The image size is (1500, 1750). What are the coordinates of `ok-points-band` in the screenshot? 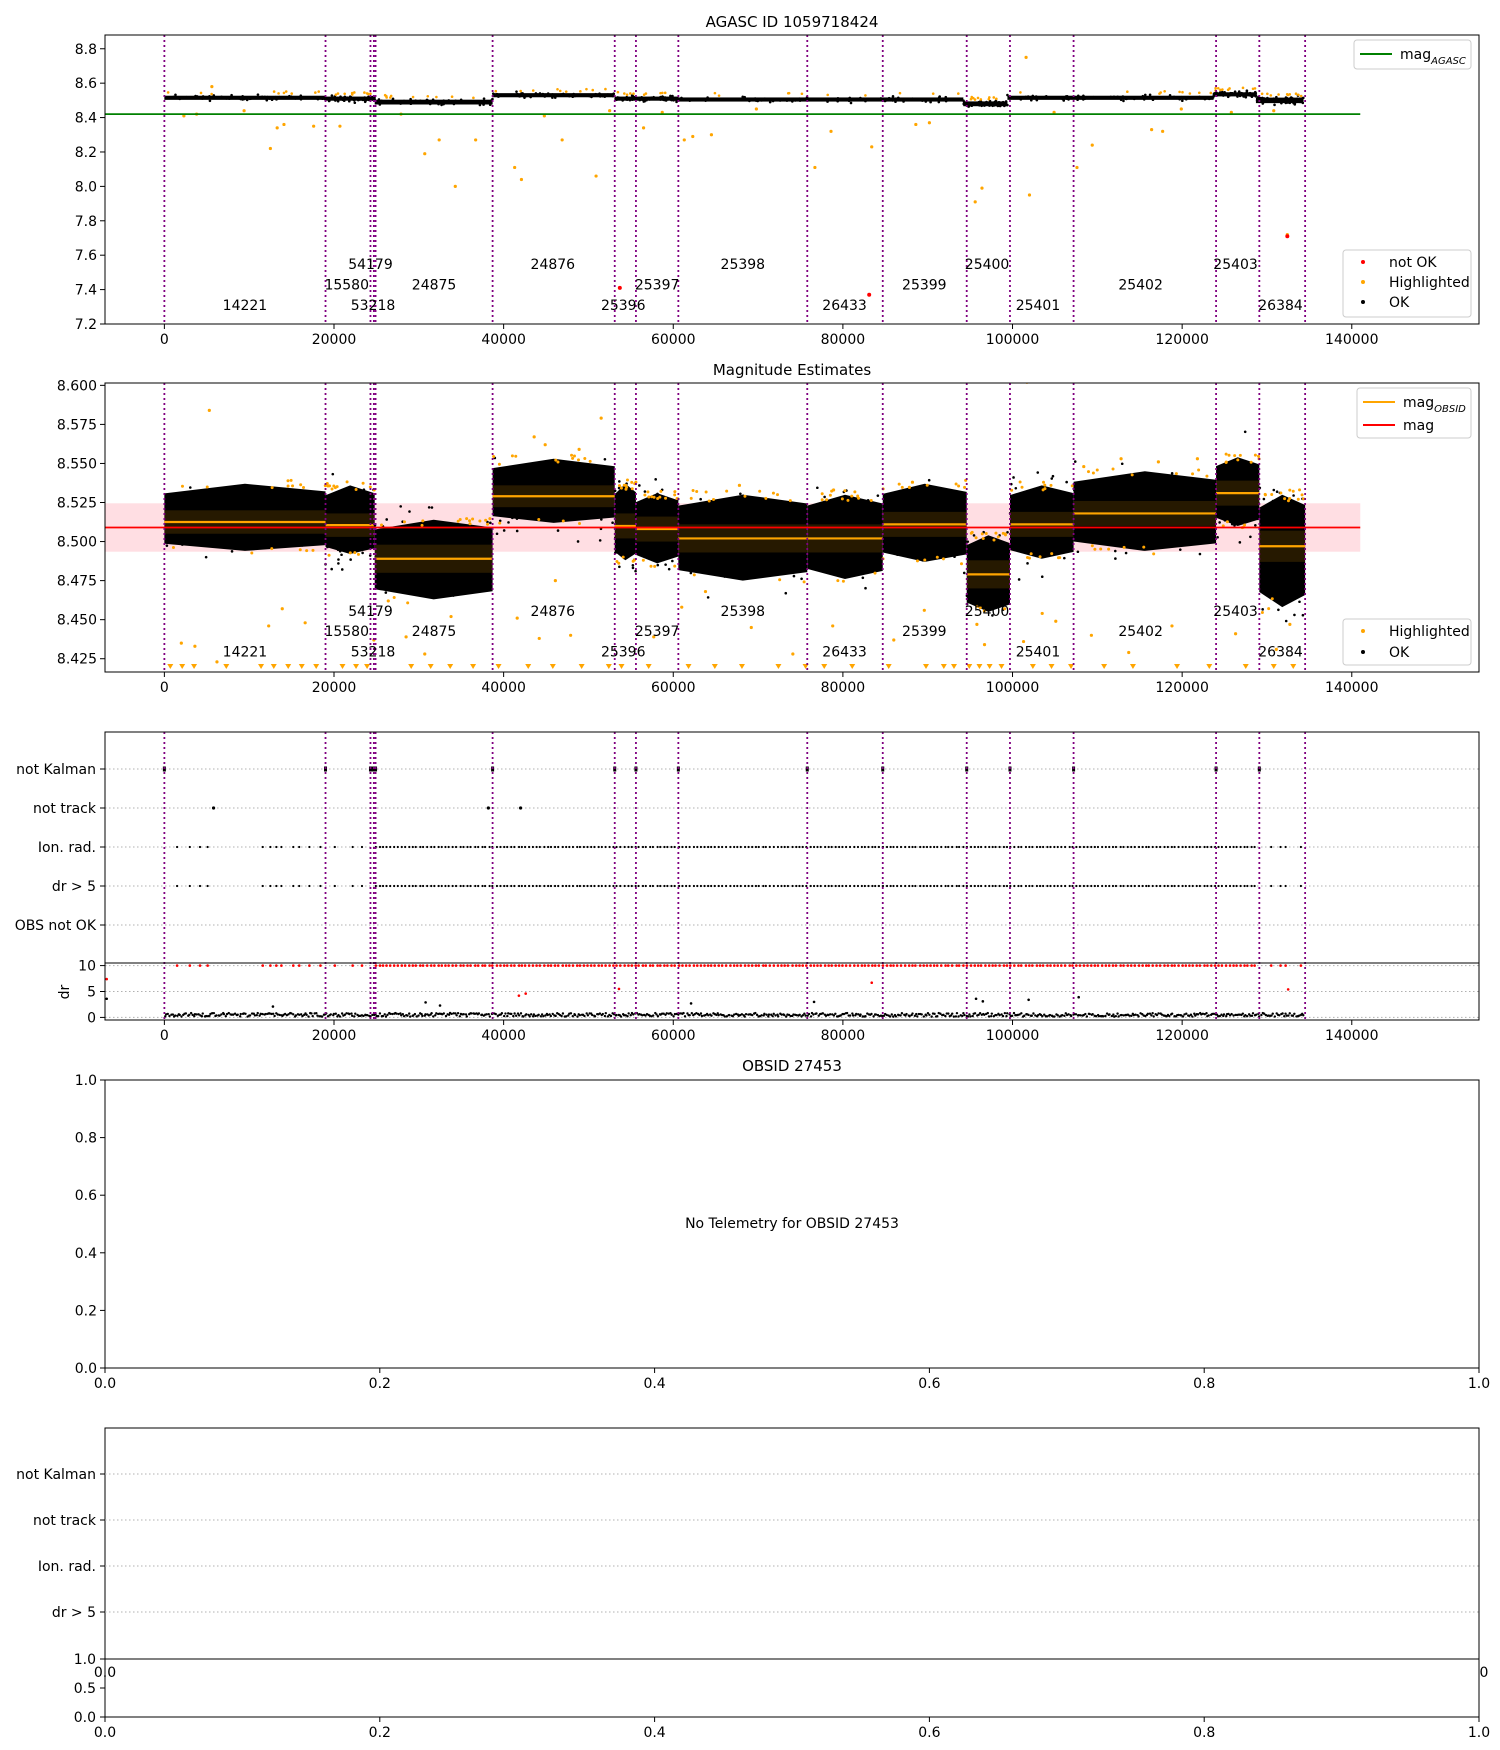 It's located at (553, 490).